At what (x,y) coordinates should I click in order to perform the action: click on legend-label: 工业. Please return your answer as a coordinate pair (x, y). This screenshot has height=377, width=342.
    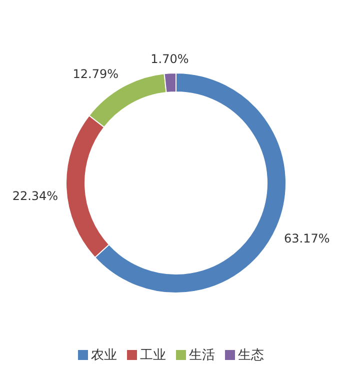
    Looking at the image, I should click on (152, 355).